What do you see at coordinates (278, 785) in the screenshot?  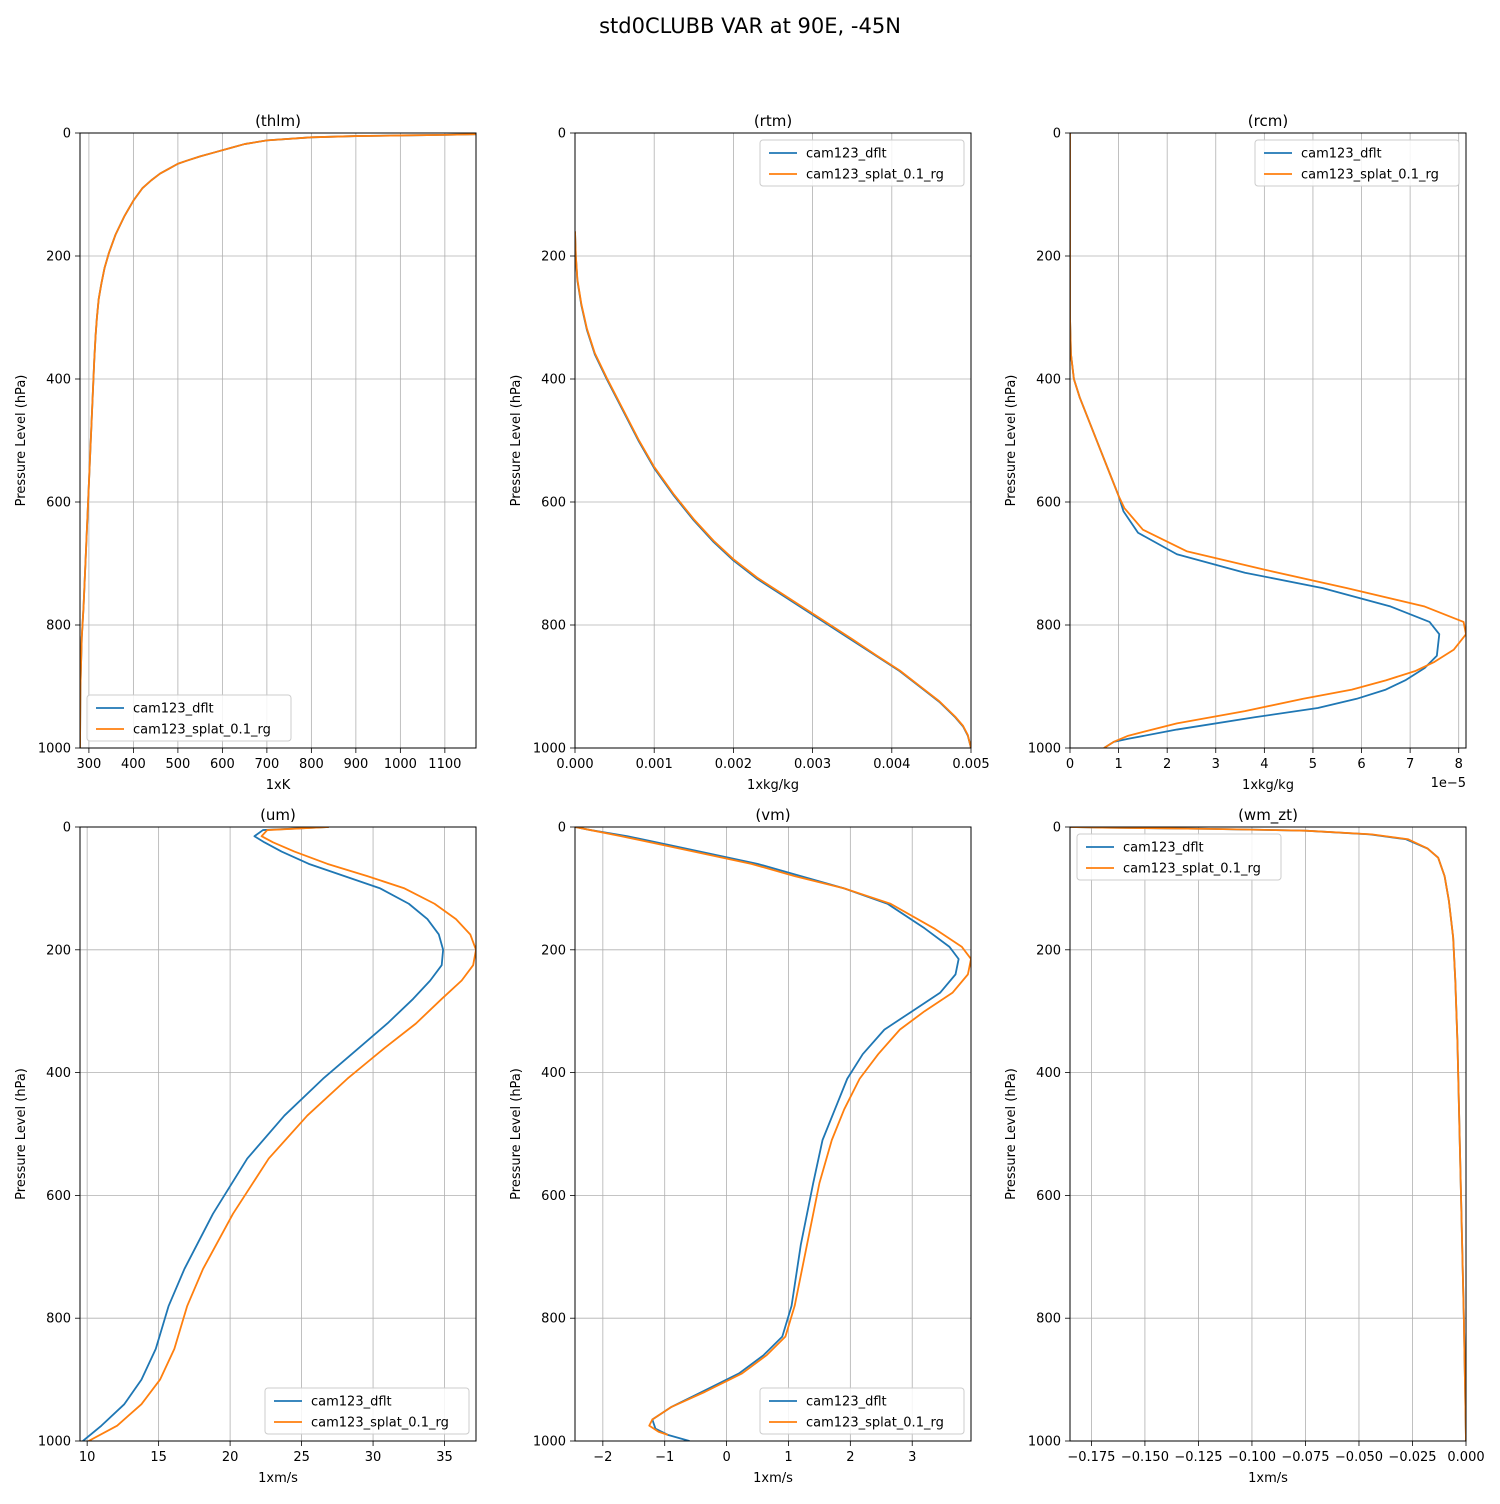 I see `x-axis-label: 1xK` at bounding box center [278, 785].